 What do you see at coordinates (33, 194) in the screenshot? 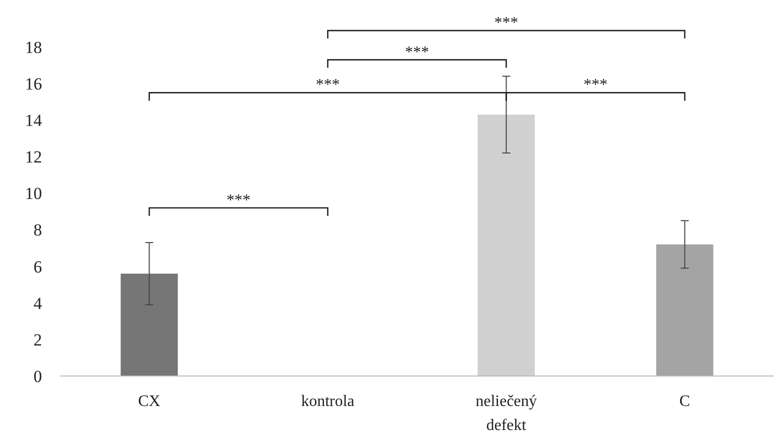
I see `y-tick-label: 10` at bounding box center [33, 194].